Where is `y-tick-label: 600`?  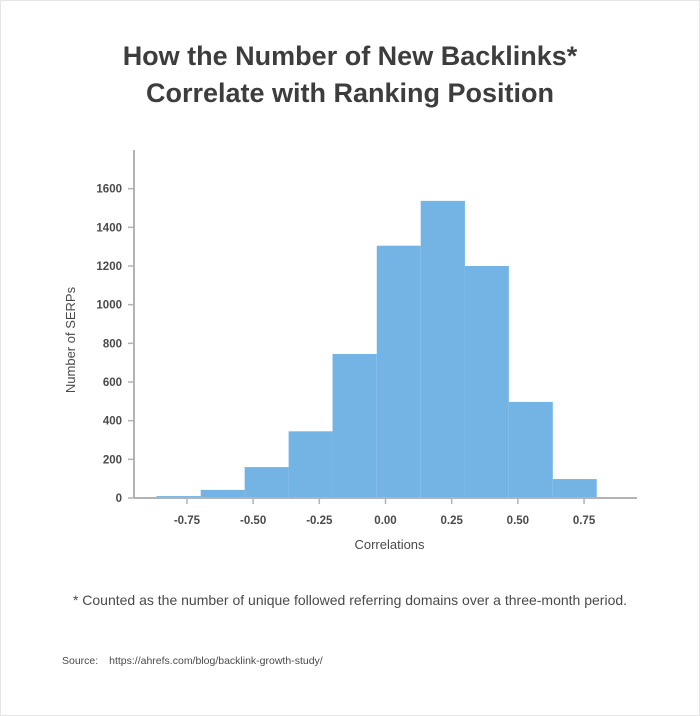
y-tick-label: 600 is located at coordinates (112, 383).